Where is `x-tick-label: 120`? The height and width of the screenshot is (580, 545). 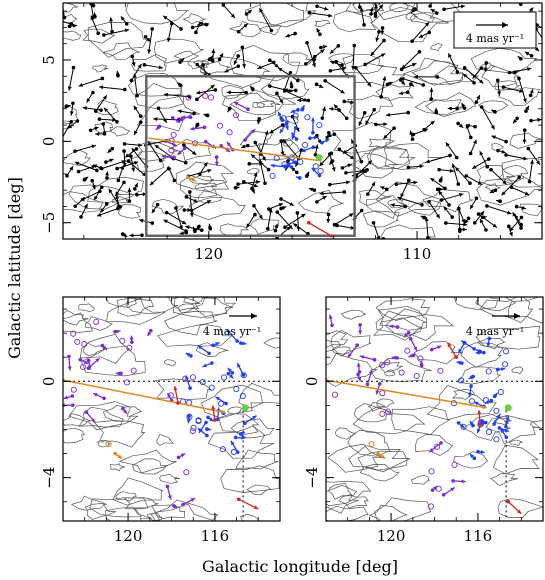
x-tick-label: 120 is located at coordinates (128, 536).